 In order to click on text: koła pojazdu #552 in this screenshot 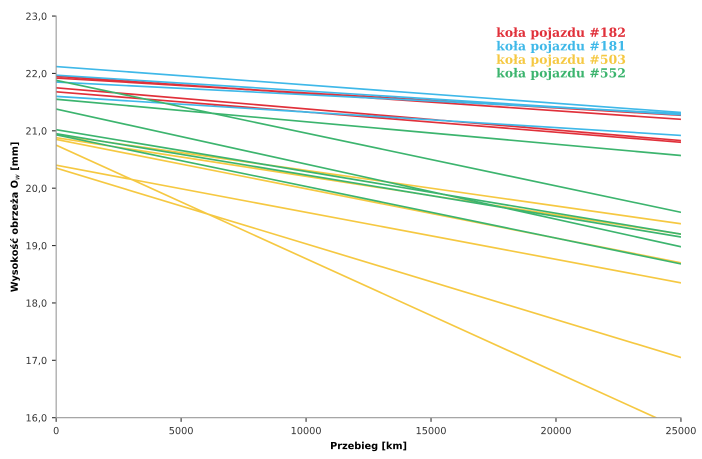, I will do `click(560, 74)`.